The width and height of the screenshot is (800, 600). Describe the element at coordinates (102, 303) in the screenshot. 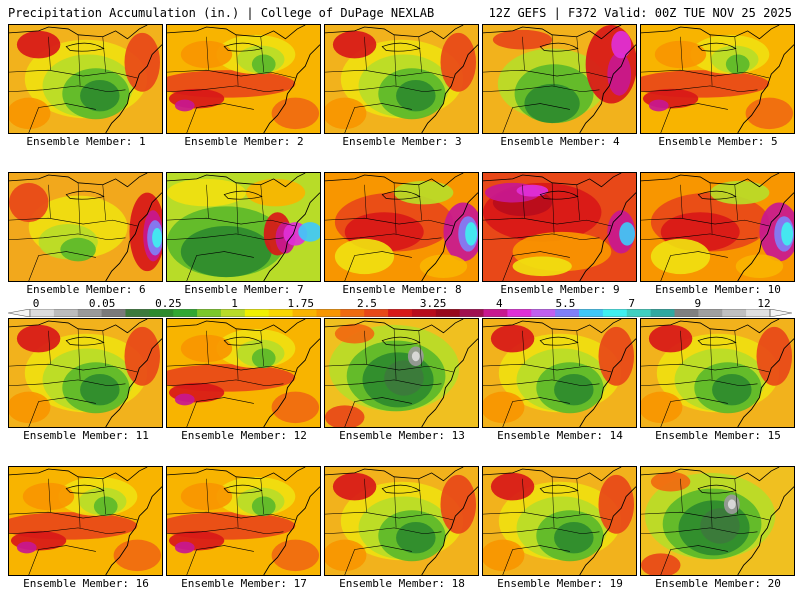

I see `colorbar-tick-label: 0.05` at that location.